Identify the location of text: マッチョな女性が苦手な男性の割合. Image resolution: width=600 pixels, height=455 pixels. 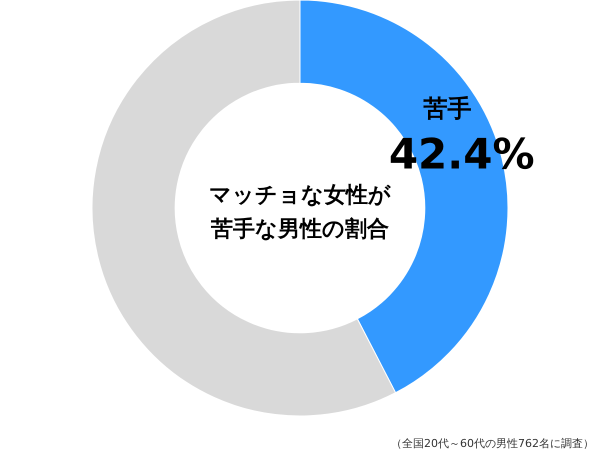
(300, 212).